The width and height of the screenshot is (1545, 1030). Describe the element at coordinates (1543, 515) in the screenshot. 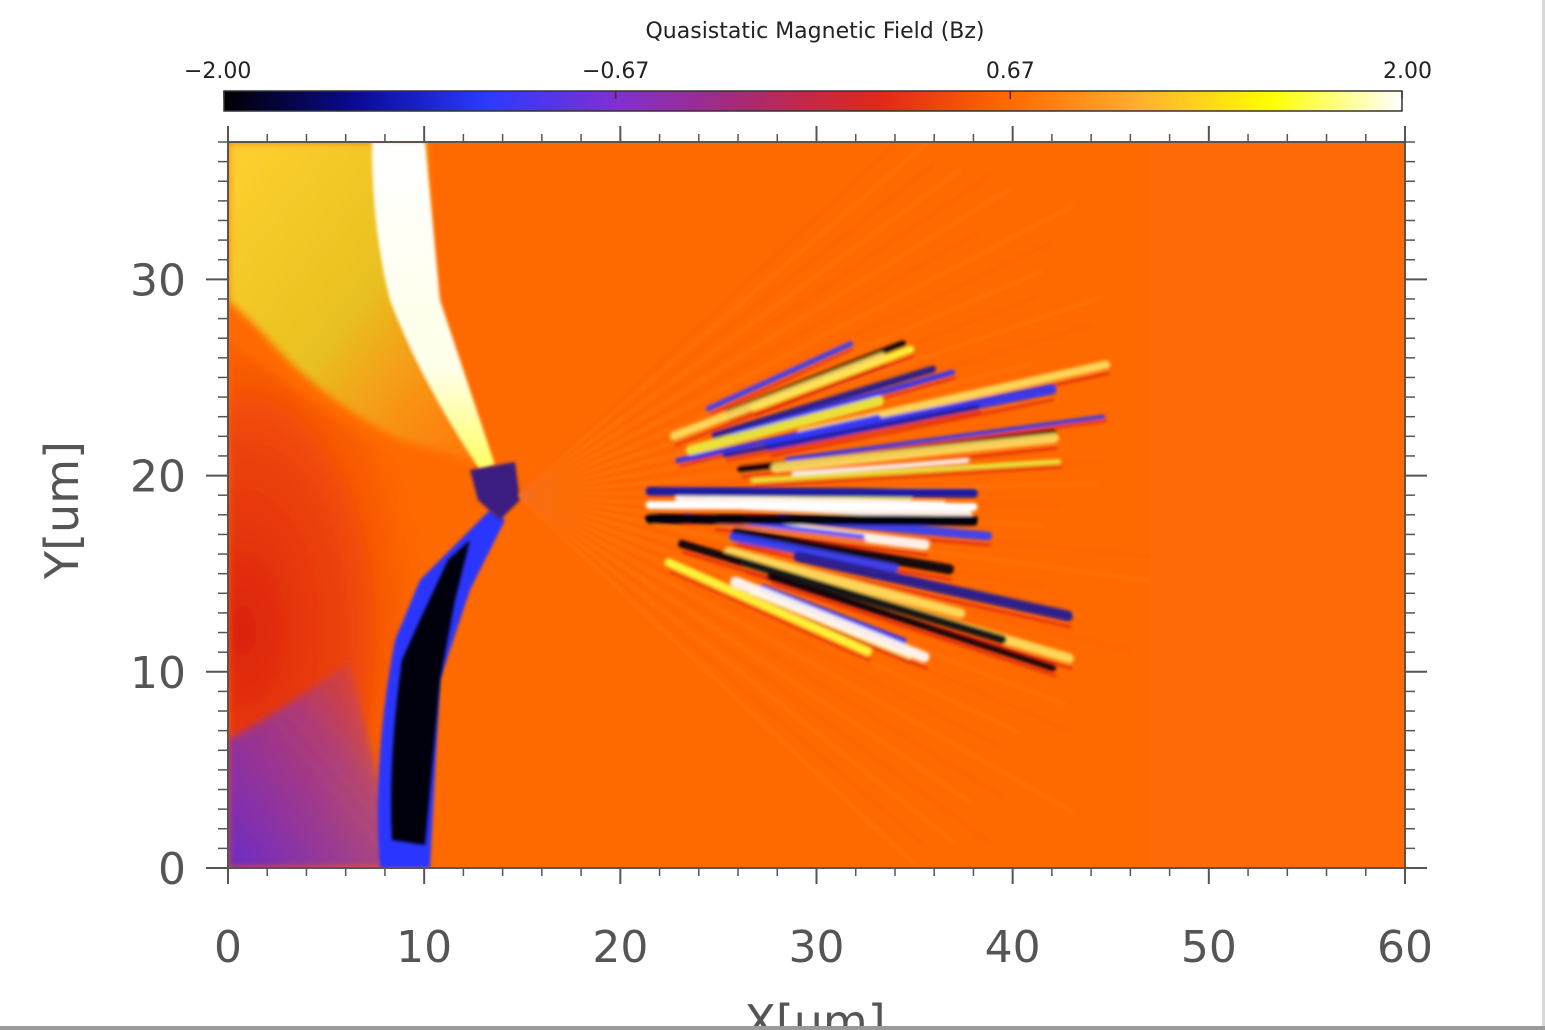

I see `window-right-edge` at that location.